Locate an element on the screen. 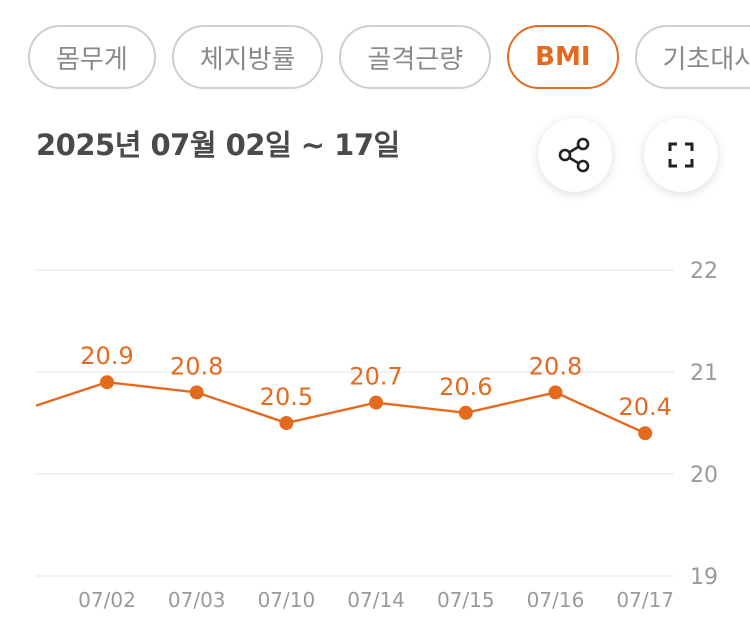  tab-basal-metabolism: 기초대사 is located at coordinates (692, 57).